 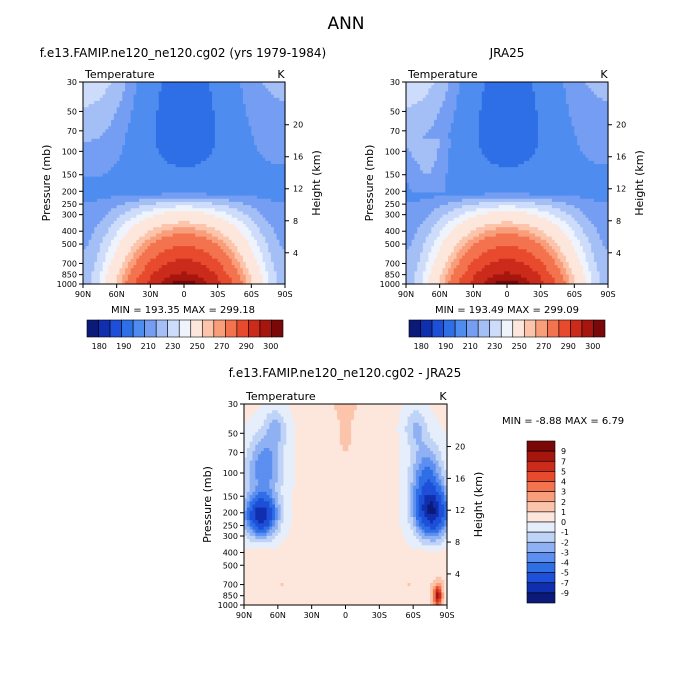 What do you see at coordinates (69, 231) in the screenshot?
I see `pressure-tick-label: 400` at bounding box center [69, 231].